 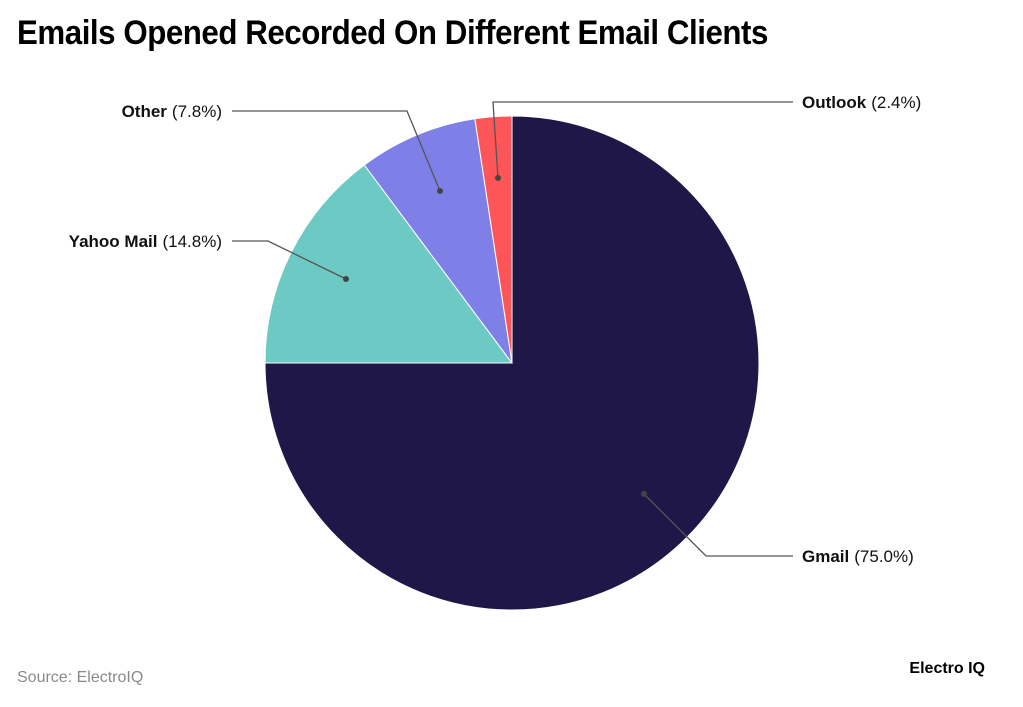 What do you see at coordinates (209, 257) in the screenshot?
I see `callout-yahoo-mail: Yahoo Mail (14.8%)` at bounding box center [209, 257].